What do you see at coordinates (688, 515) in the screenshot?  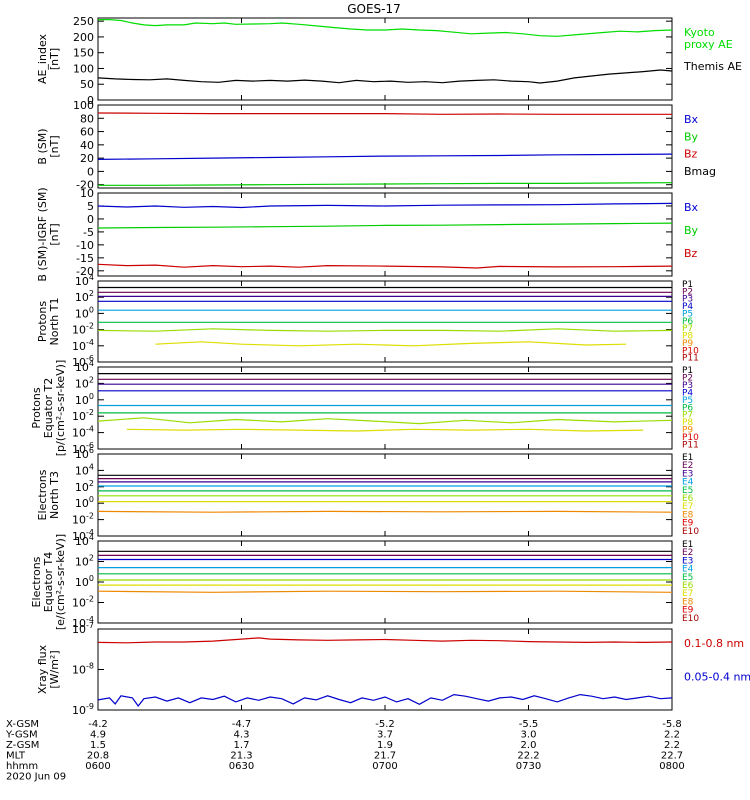 I see `legend-entry: E8` at bounding box center [688, 515].